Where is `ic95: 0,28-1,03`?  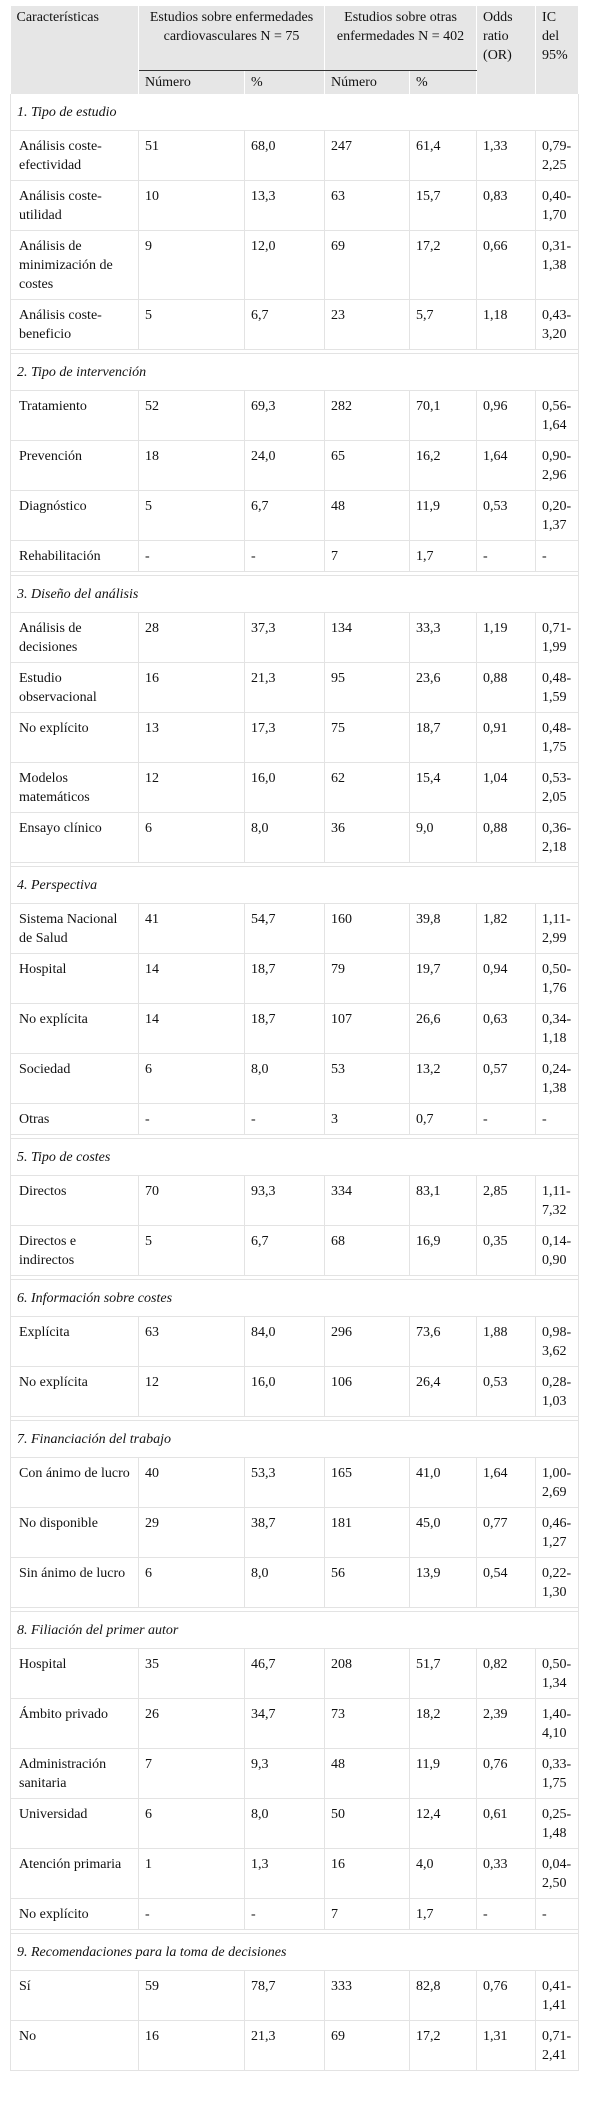 ic95: 0,28-1,03 is located at coordinates (557, 1391).